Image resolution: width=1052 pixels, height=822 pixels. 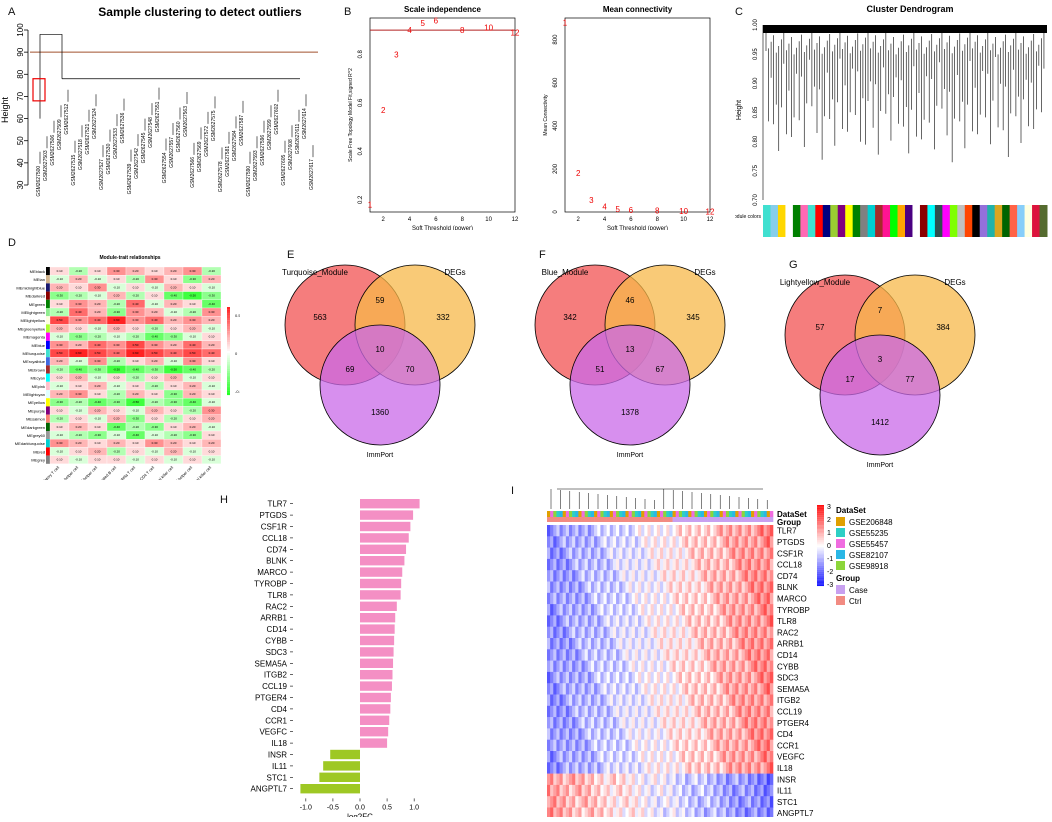 What do you see at coordinates (48, 472) in the screenshot?
I see `col-label: Regulatory T cell` at bounding box center [48, 472].